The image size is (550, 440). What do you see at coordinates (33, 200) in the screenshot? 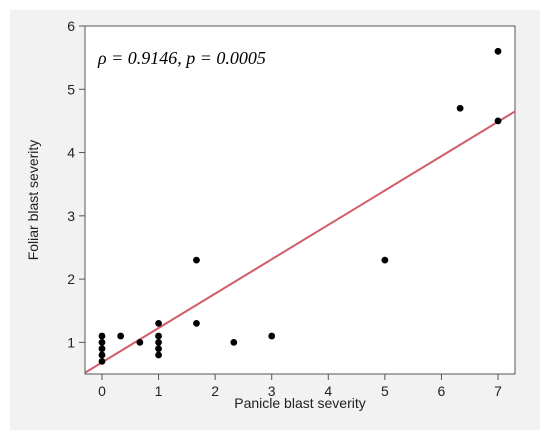
I see `y-axis-label: Foliar blast severity` at bounding box center [33, 200].